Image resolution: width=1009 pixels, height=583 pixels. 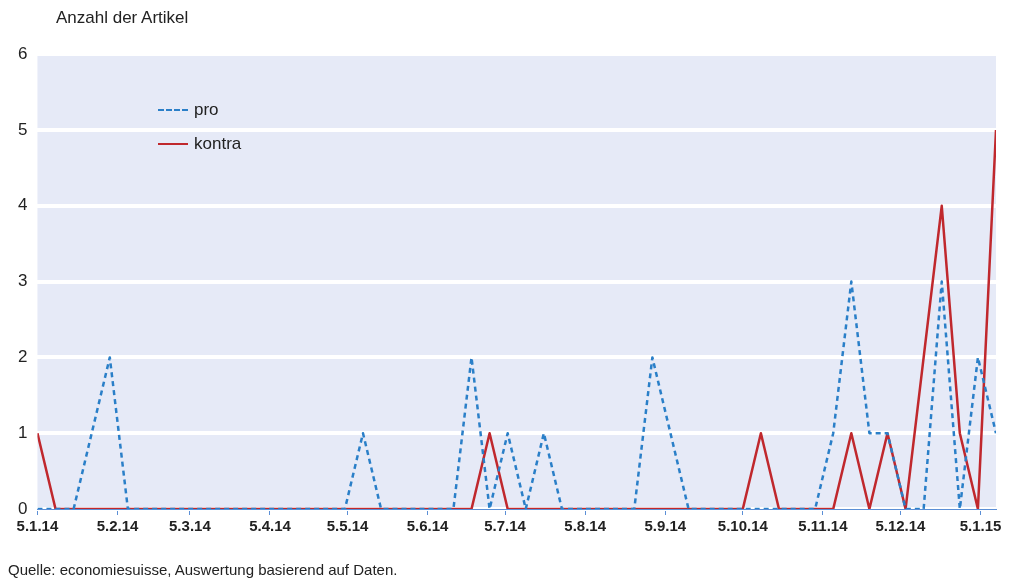 What do you see at coordinates (123, 18) in the screenshot?
I see `y-axis-title: Anzahl der Artikel` at bounding box center [123, 18].